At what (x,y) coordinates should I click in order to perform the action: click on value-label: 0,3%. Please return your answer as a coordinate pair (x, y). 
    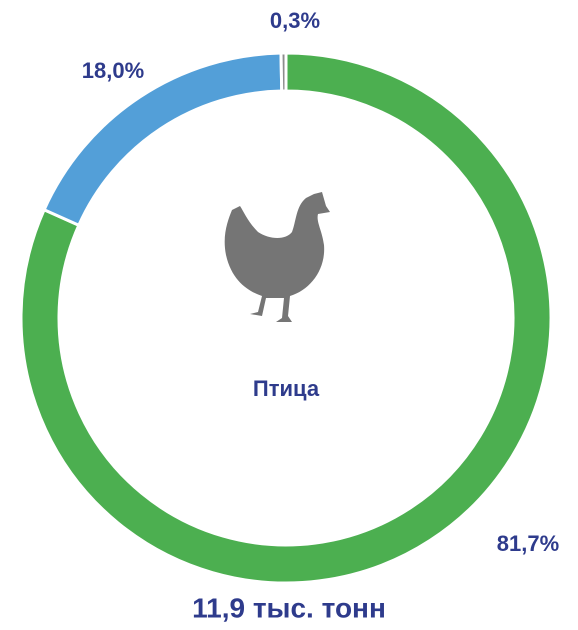
    Looking at the image, I should click on (295, 20).